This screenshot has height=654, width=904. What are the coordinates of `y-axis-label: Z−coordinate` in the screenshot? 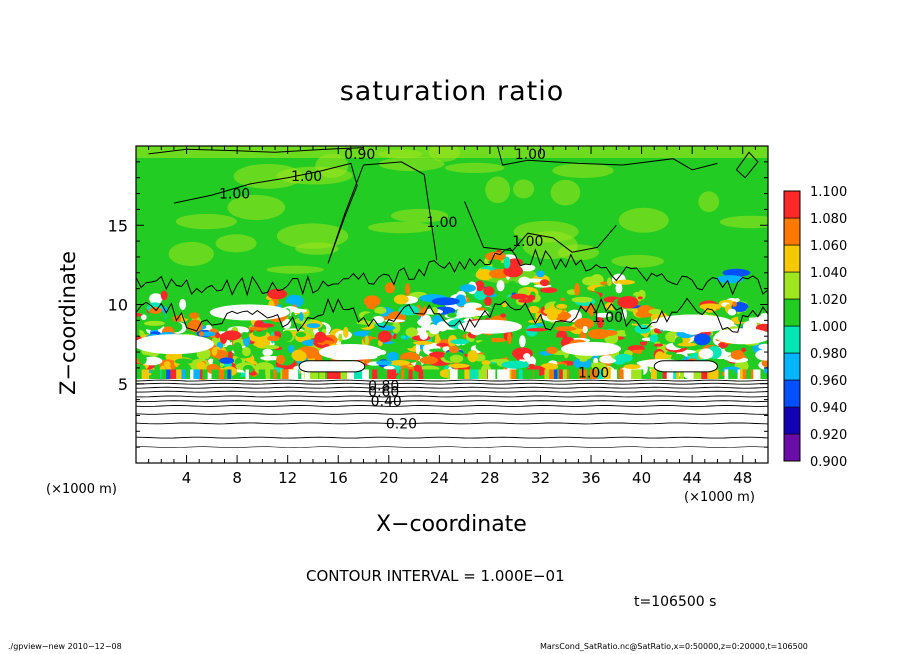 It's located at (68, 323).